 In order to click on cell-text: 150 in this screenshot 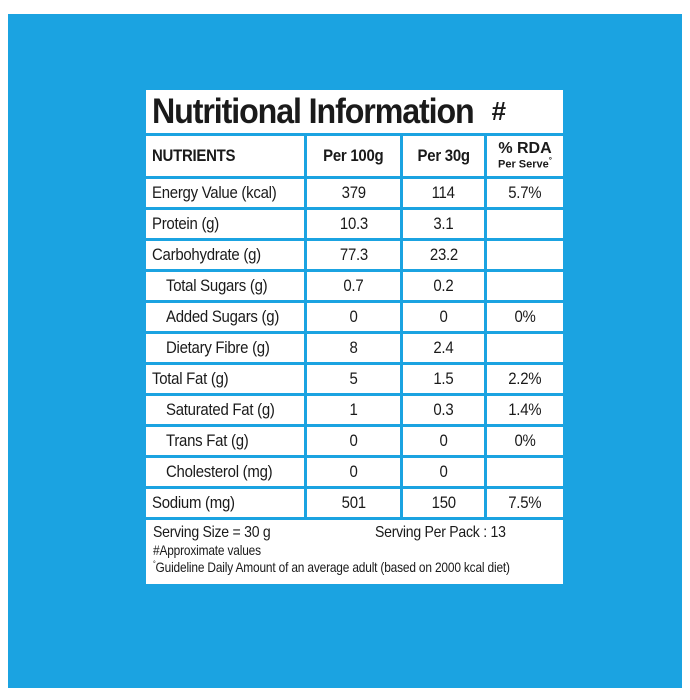, I will do `click(443, 502)`.